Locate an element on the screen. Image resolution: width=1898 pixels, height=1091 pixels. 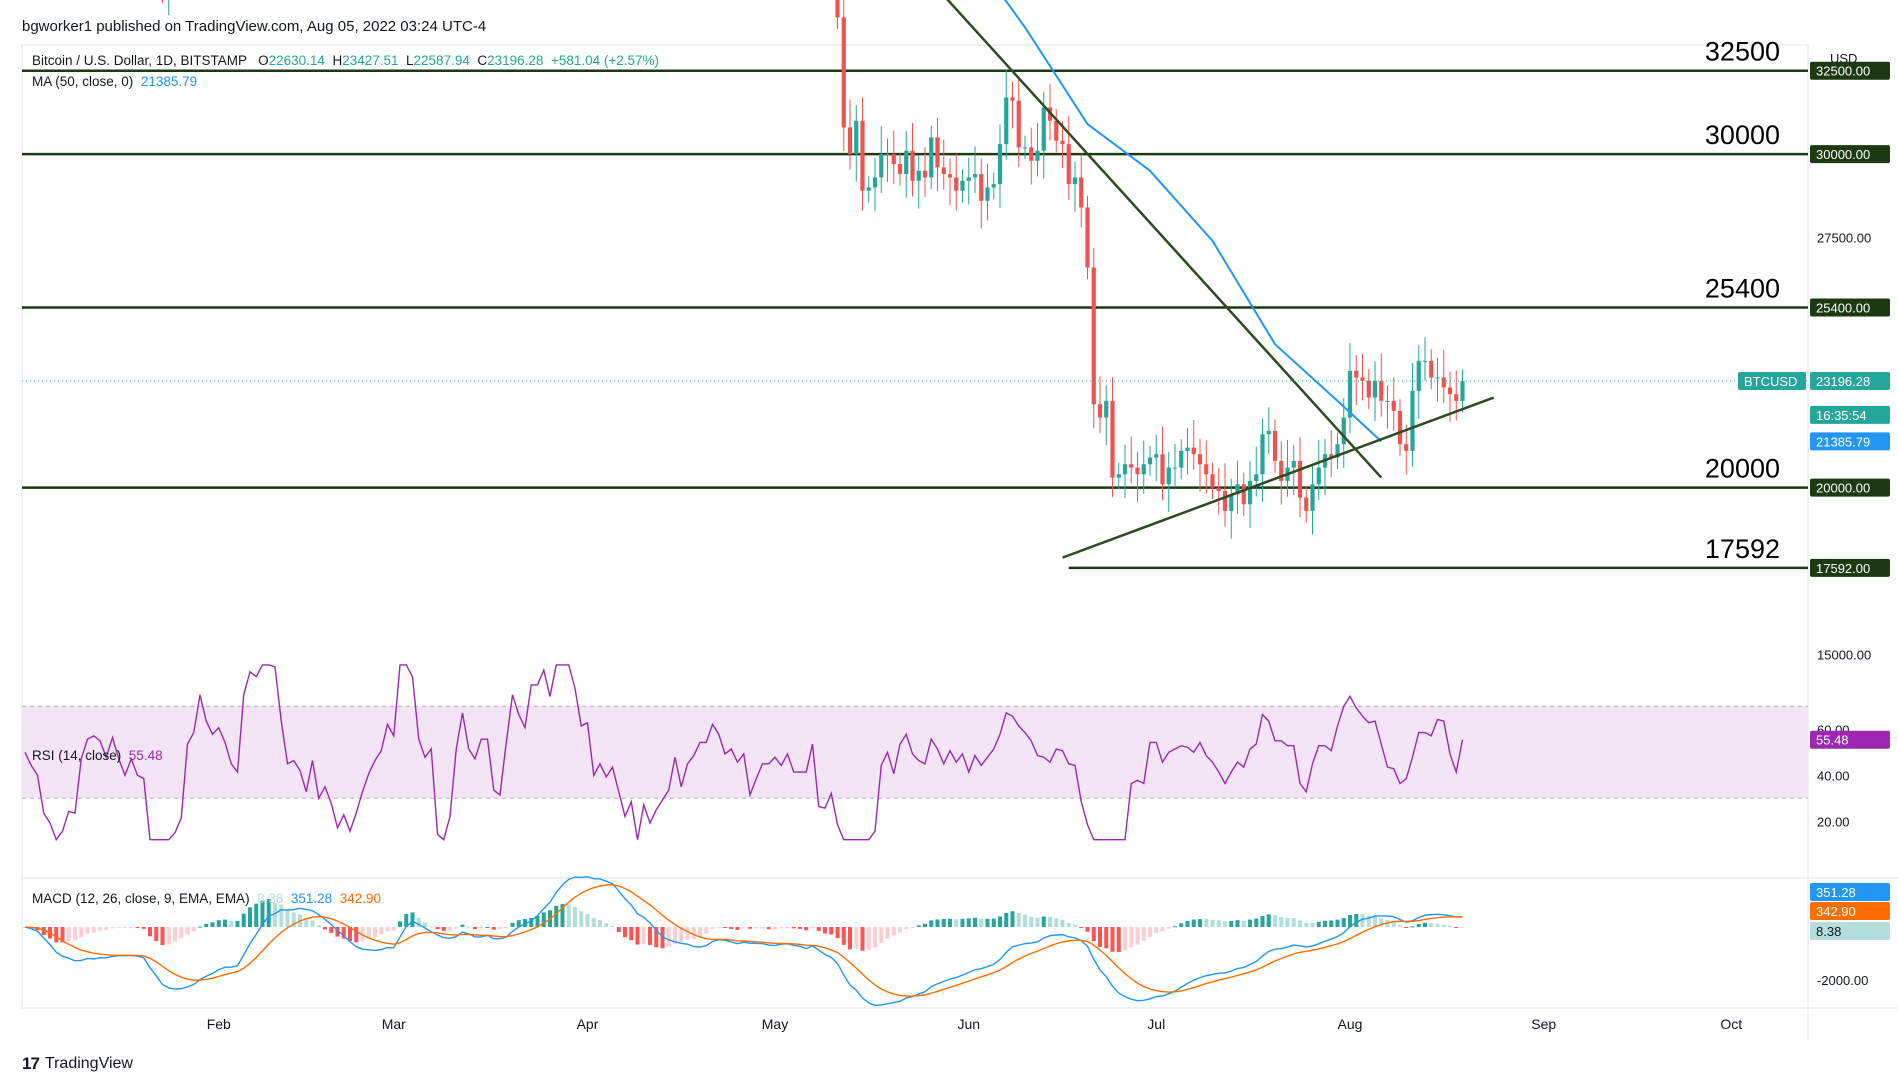
change-value: +581.04 (+2.57%) is located at coordinates (605, 60).